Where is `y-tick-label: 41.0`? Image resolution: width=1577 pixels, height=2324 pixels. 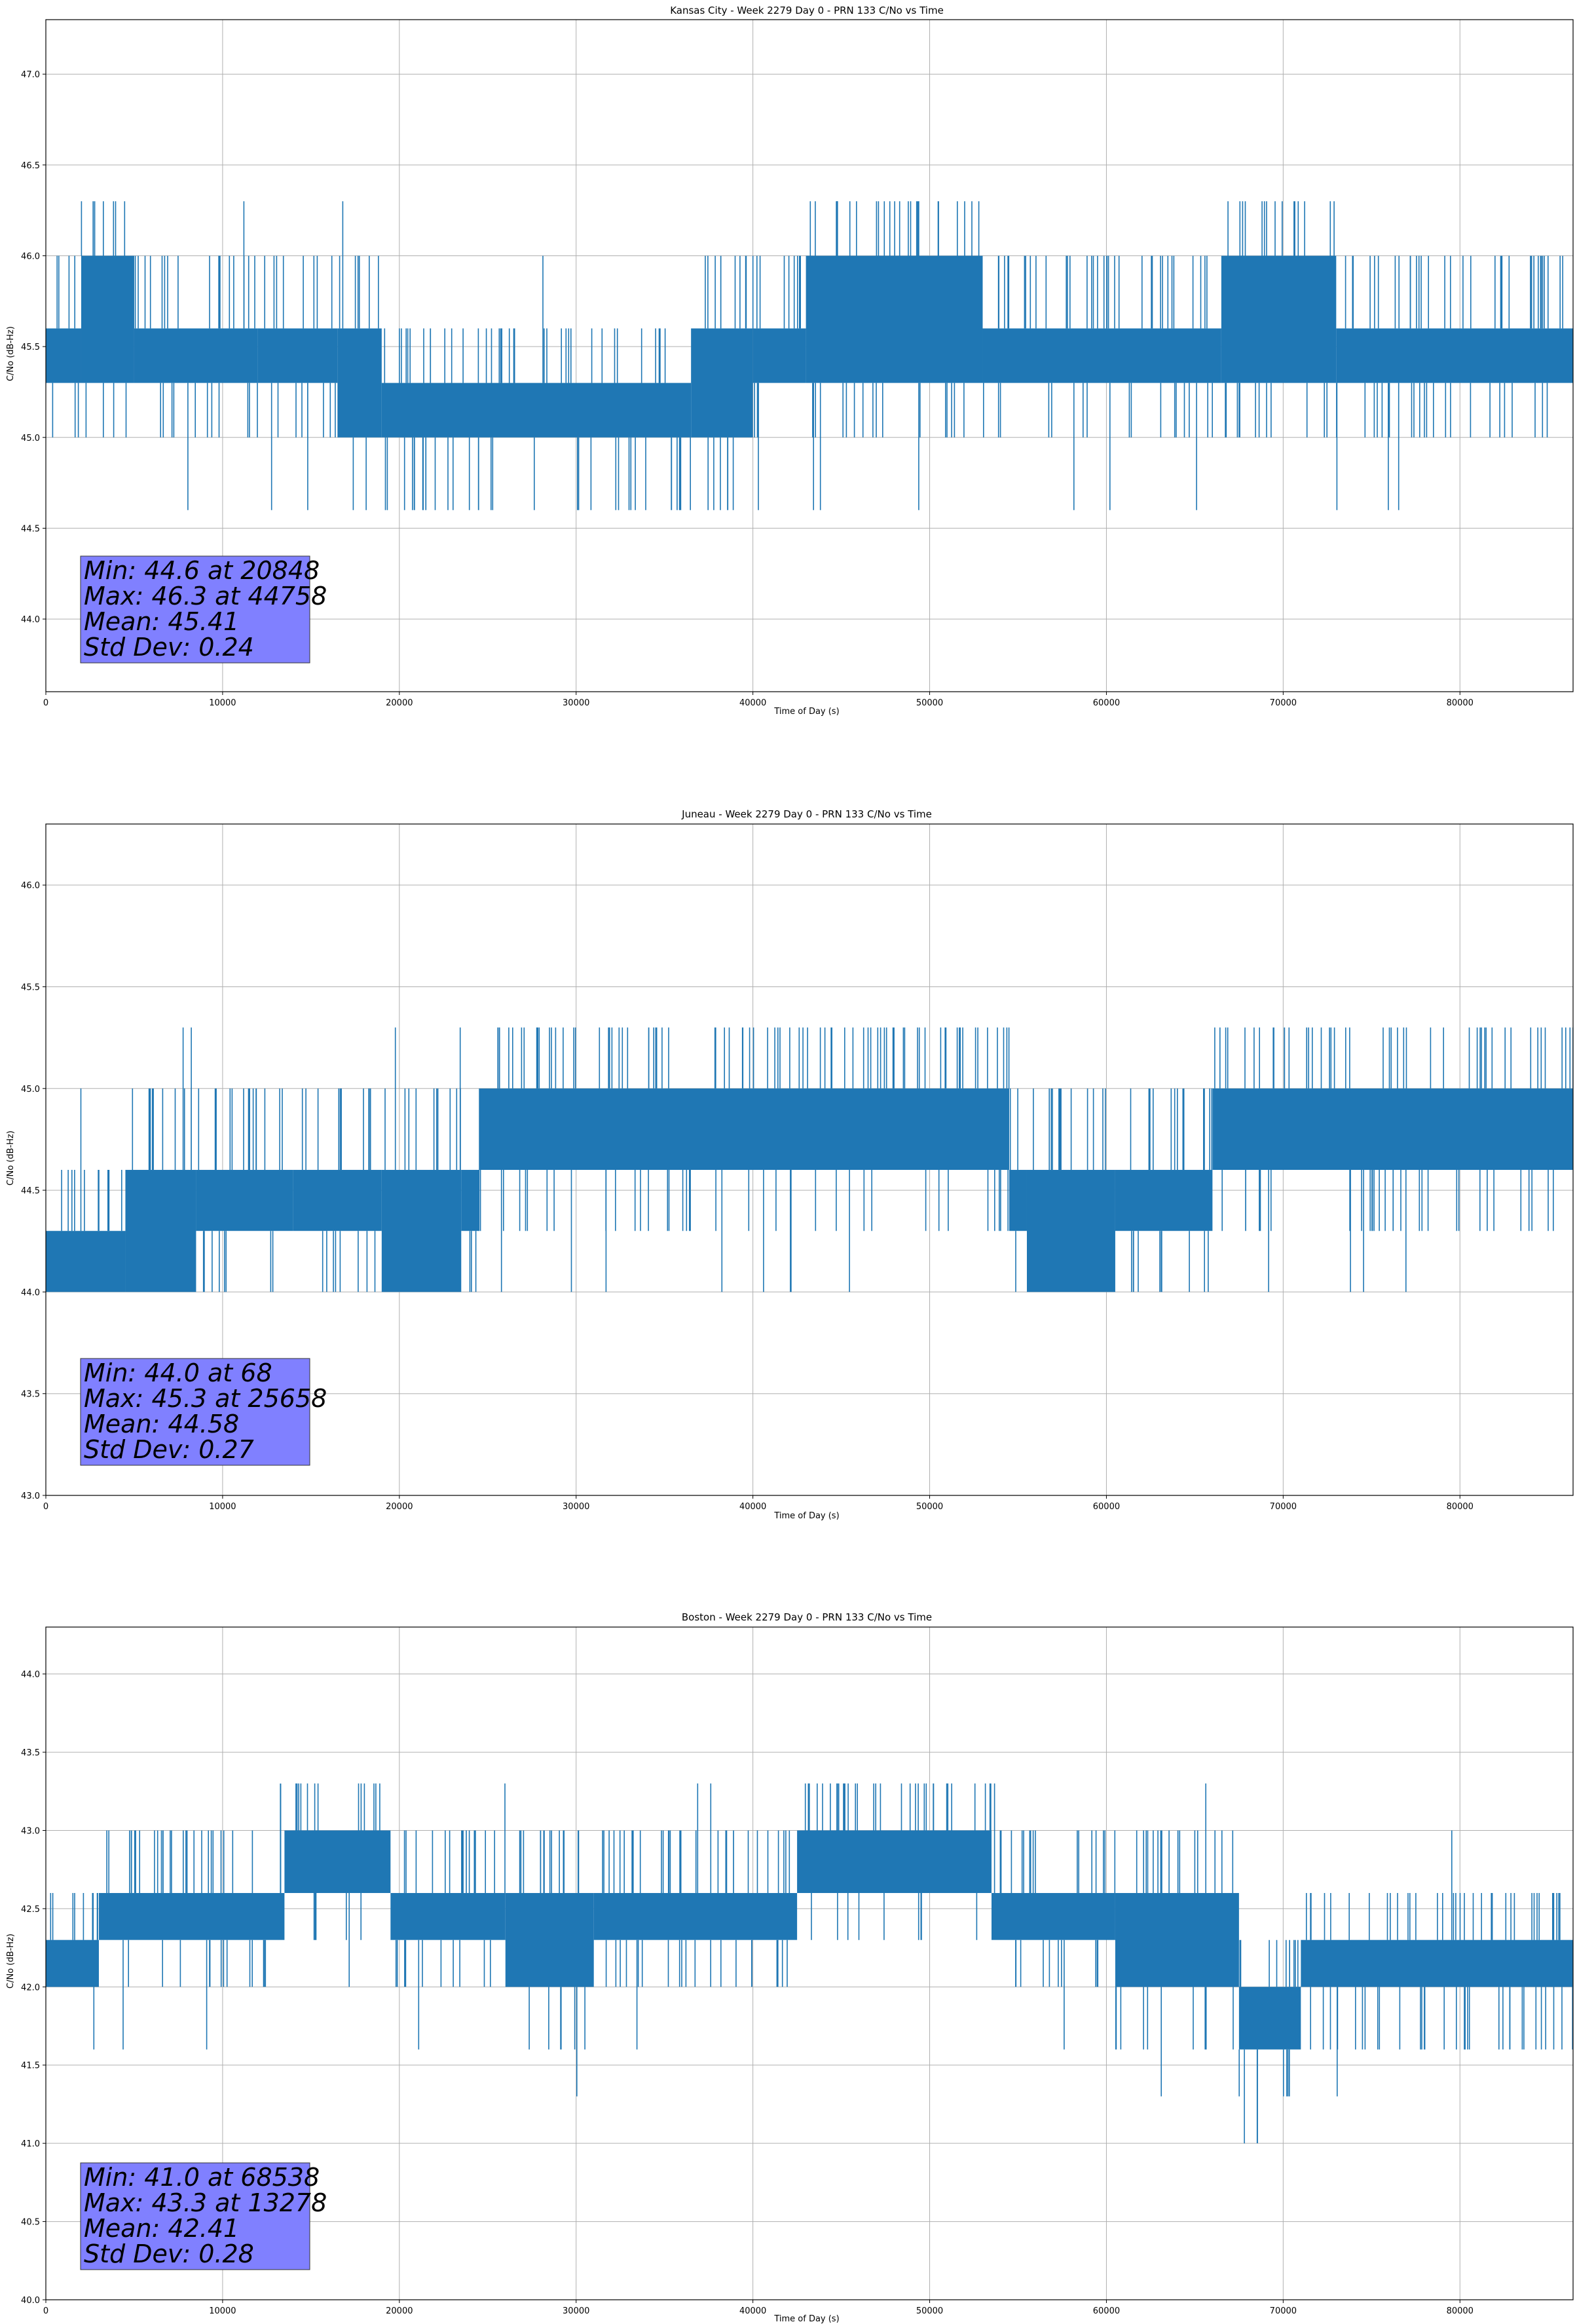 y-tick-label: 41.0 is located at coordinates (30, 2144).